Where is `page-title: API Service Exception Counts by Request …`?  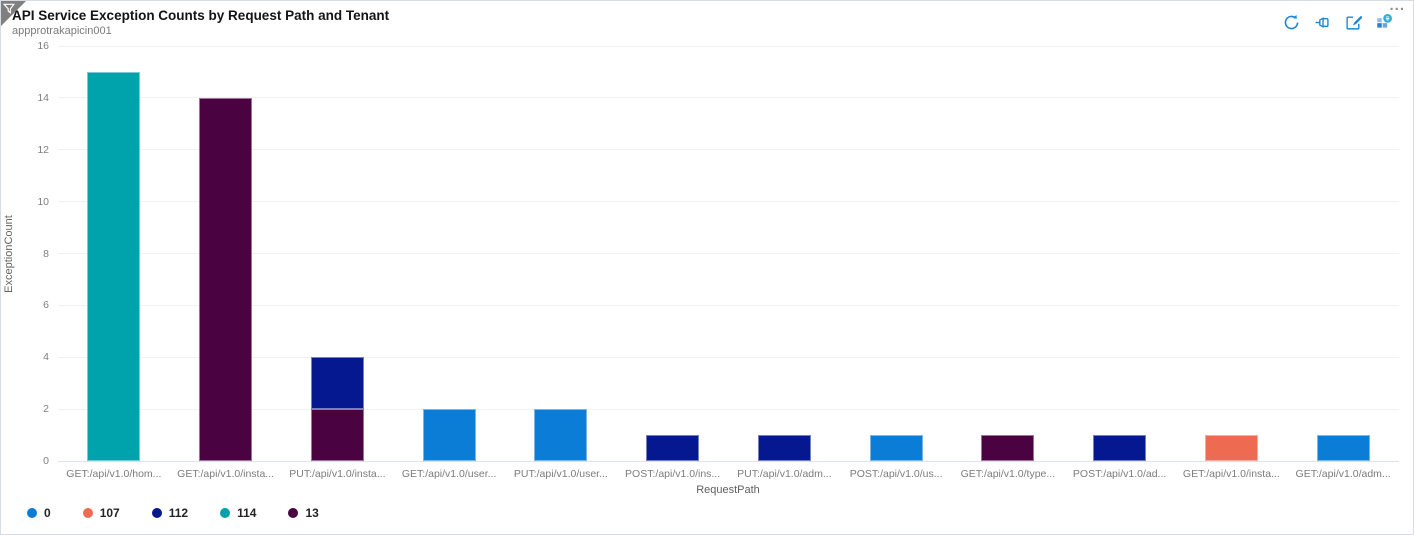
page-title: API Service Exception Counts by Request … is located at coordinates (201, 15).